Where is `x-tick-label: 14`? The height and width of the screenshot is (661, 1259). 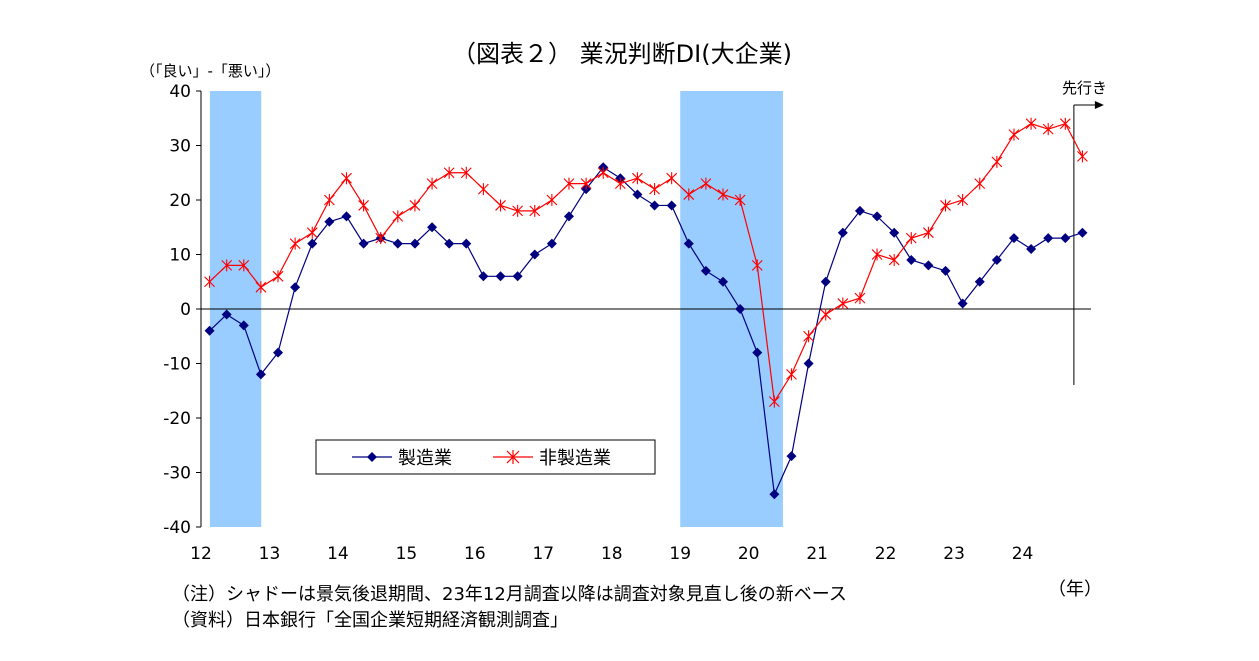 x-tick-label: 14 is located at coordinates (338, 554).